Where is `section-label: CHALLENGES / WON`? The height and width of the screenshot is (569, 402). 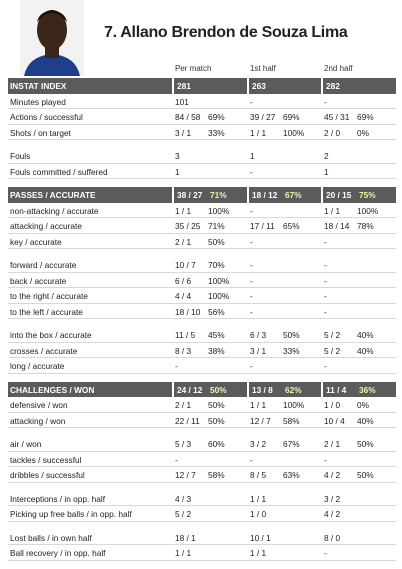
section-label: CHALLENGES / WON is located at coordinates (52, 389).